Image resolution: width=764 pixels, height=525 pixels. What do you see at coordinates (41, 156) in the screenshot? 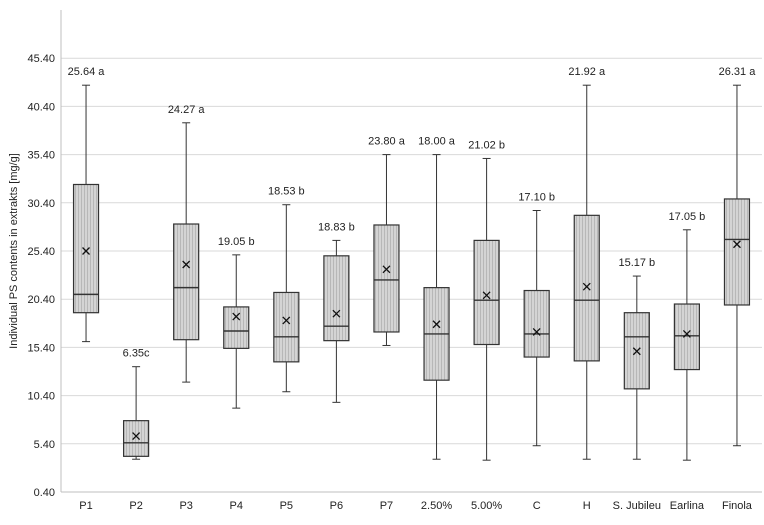
I see `y-tick-label: 35.40` at bounding box center [41, 156].